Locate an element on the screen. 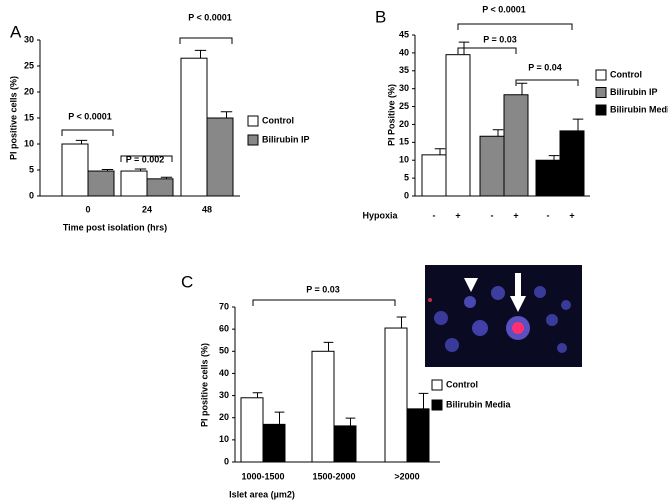 This screenshot has width=668, height=504. x-tick-label: 1000-1500 is located at coordinates (262, 476).